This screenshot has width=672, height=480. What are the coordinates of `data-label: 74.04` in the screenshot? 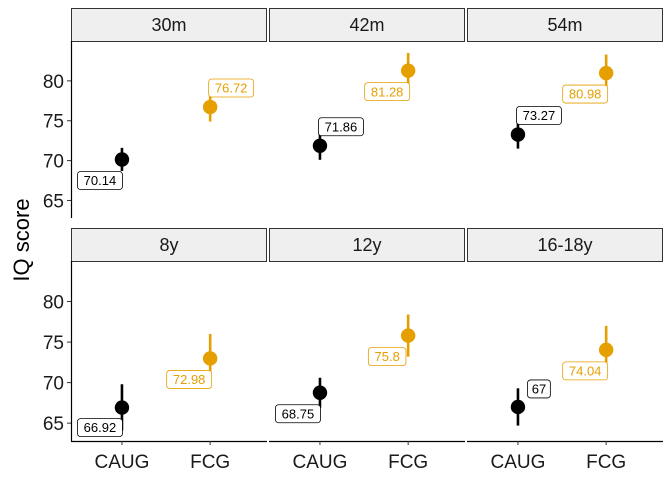 It's located at (585, 370).